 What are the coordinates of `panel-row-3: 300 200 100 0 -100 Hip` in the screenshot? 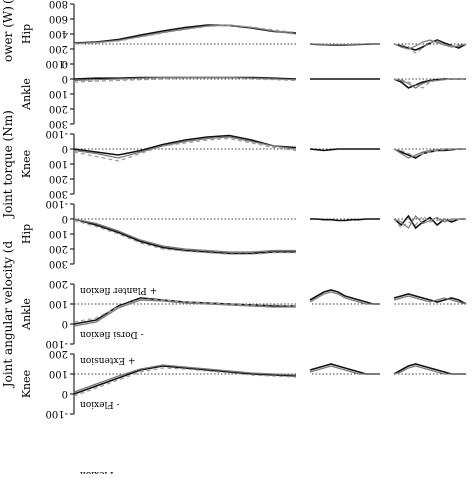 It's located at (243, 233).